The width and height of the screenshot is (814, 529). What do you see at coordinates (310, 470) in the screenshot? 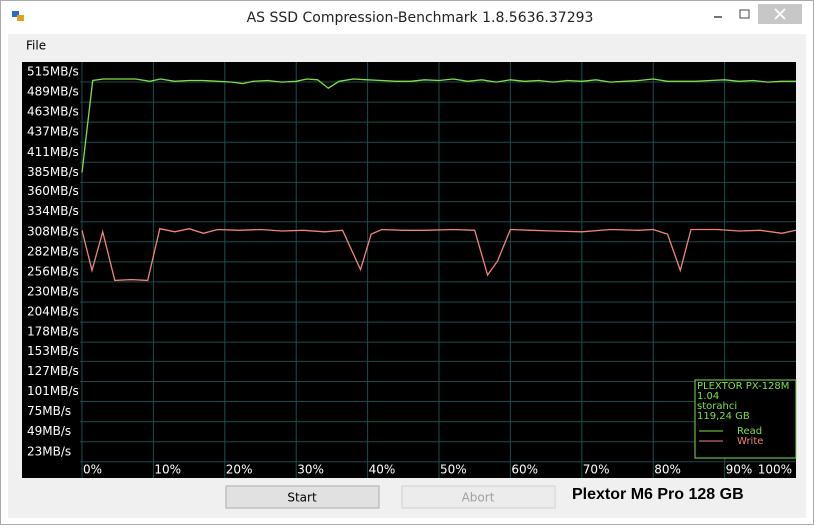
I see `x-tick-label: 30%` at bounding box center [310, 470].